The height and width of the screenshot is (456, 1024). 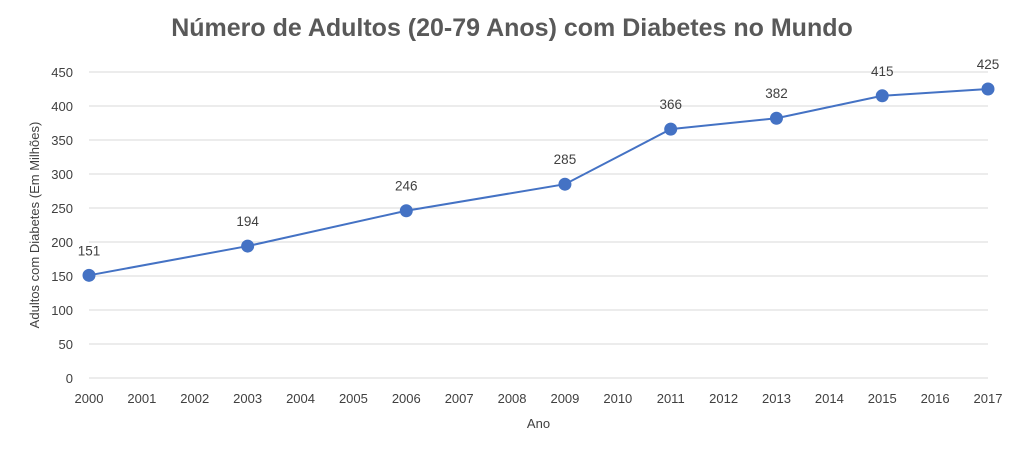 I want to click on x-tick-label: 2001, so click(x=141, y=398).